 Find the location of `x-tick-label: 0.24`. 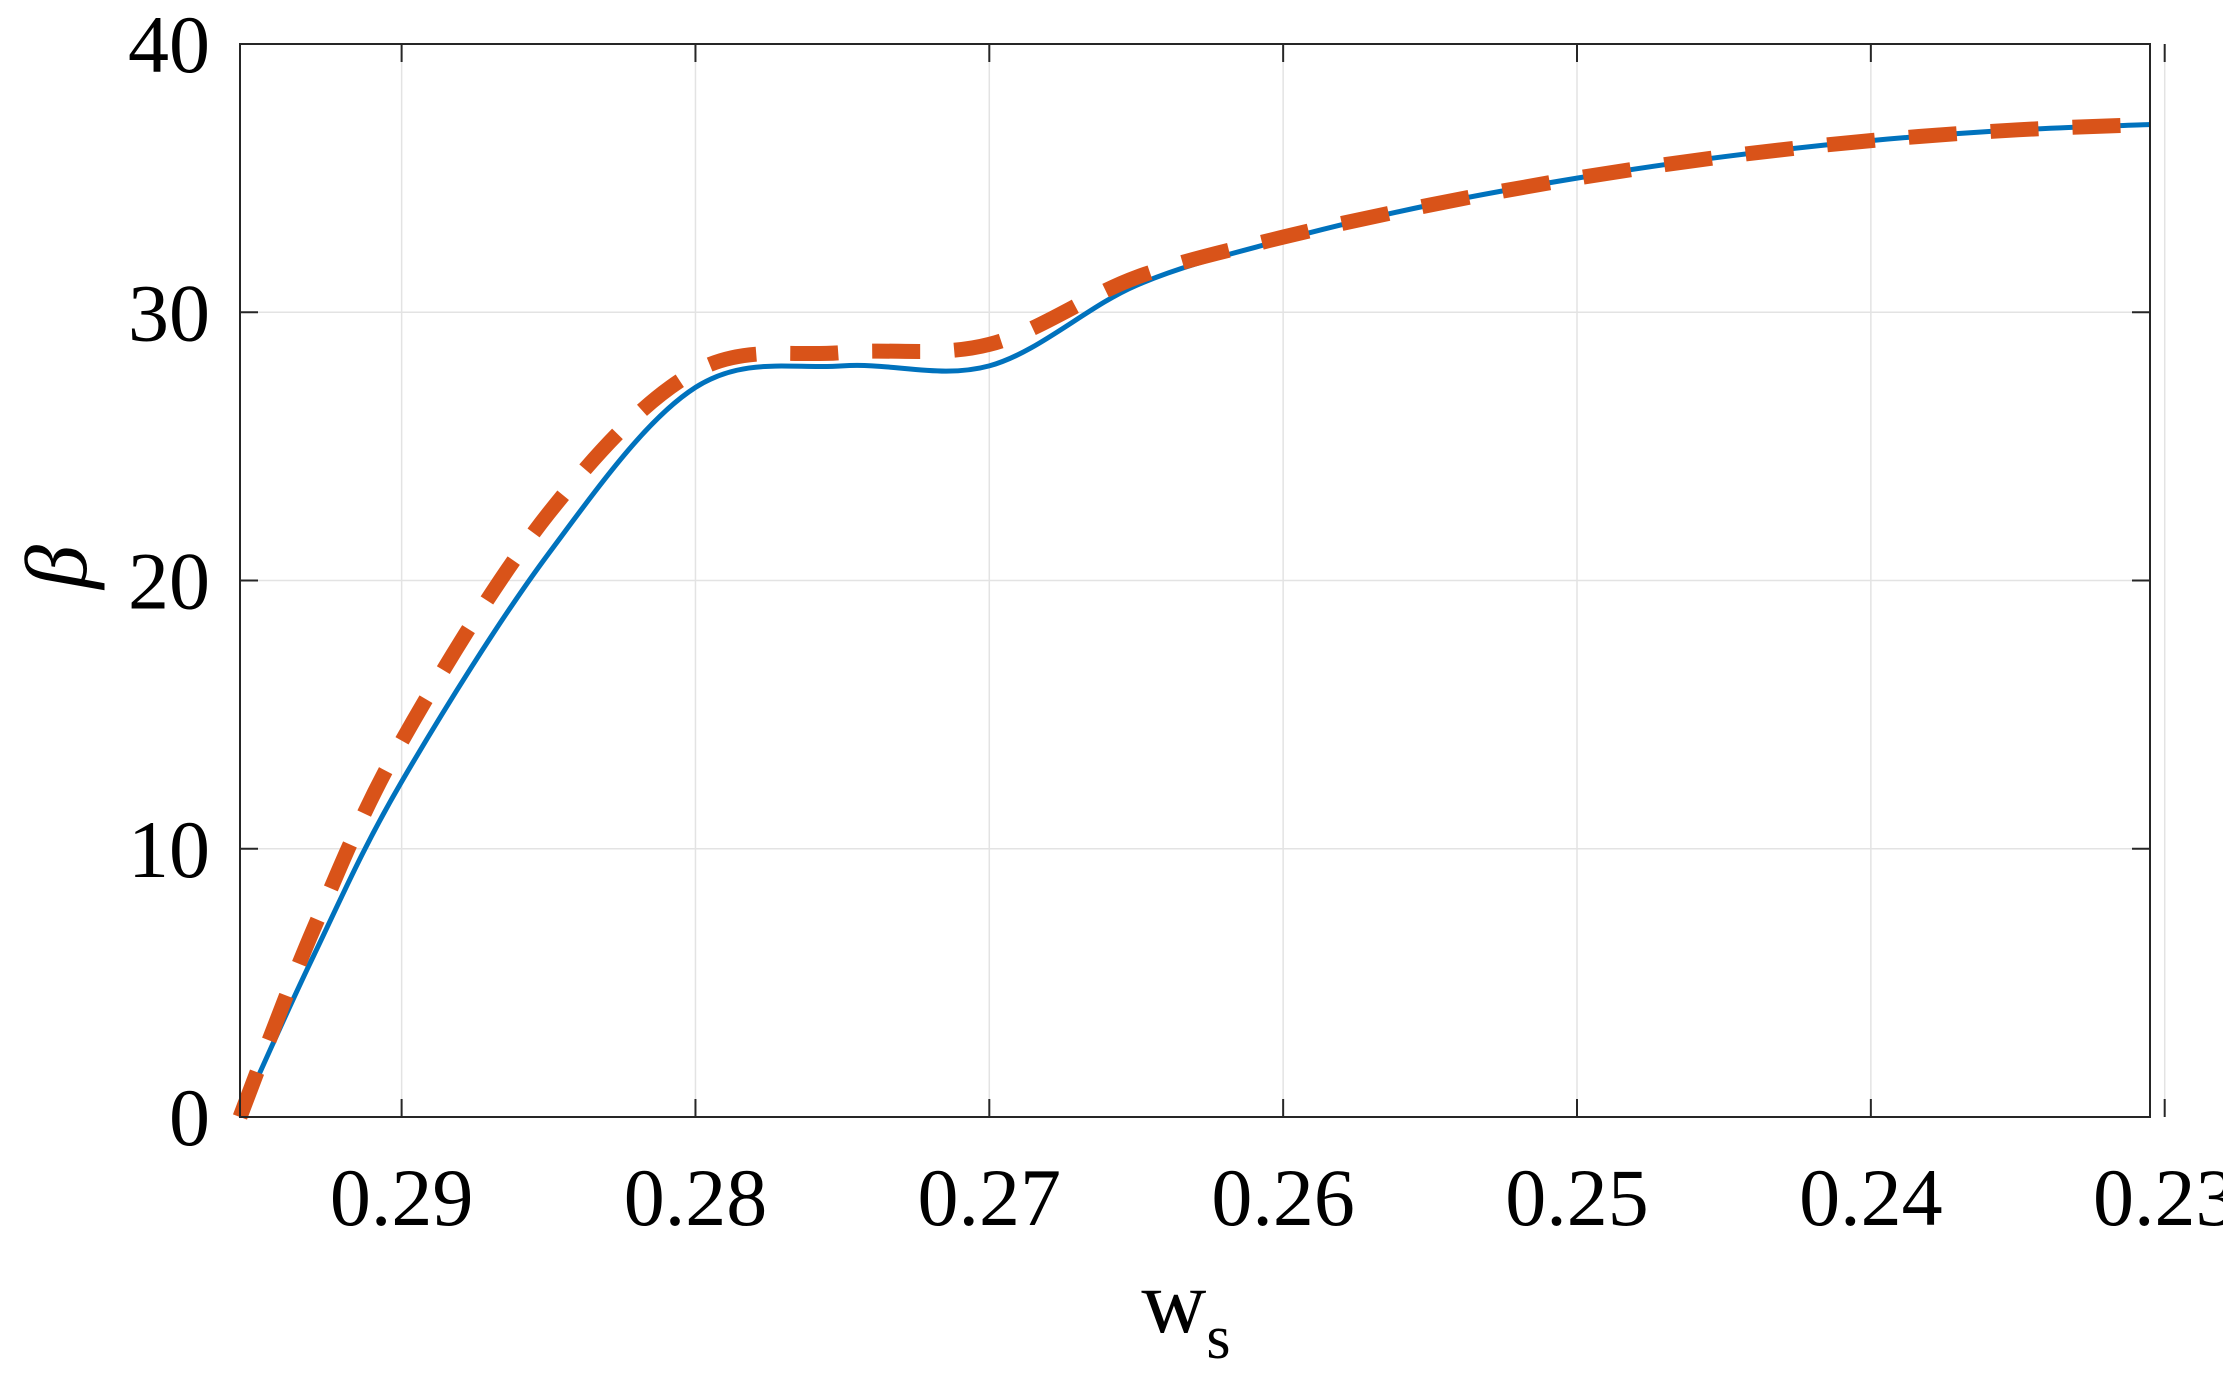

x-tick-label: 0.24 is located at coordinates (1871, 1197).